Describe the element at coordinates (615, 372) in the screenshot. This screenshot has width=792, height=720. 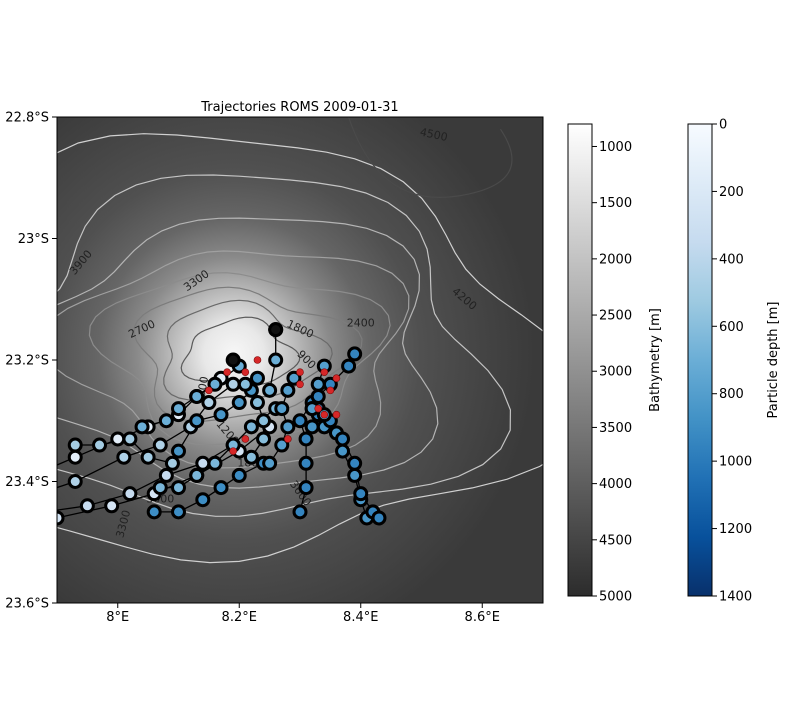
I see `bathymetry-colorbar-tick-label: 3000` at that location.